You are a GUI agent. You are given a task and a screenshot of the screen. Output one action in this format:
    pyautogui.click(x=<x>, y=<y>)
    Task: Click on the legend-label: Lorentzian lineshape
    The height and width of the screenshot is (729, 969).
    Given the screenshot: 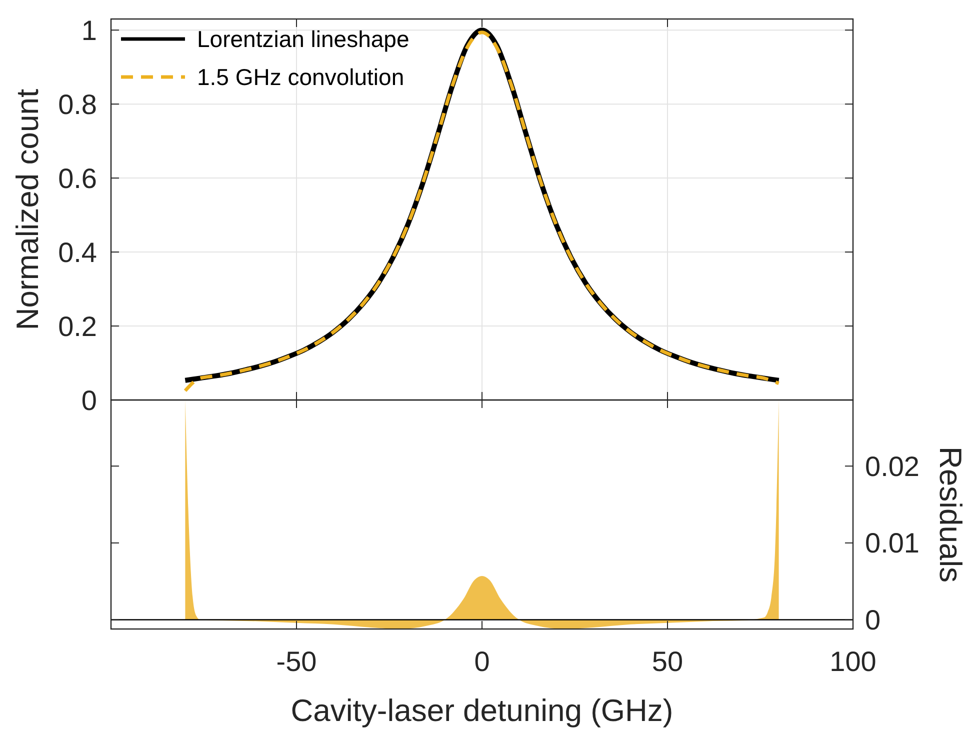 What is the action you would take?
    pyautogui.click(x=303, y=39)
    